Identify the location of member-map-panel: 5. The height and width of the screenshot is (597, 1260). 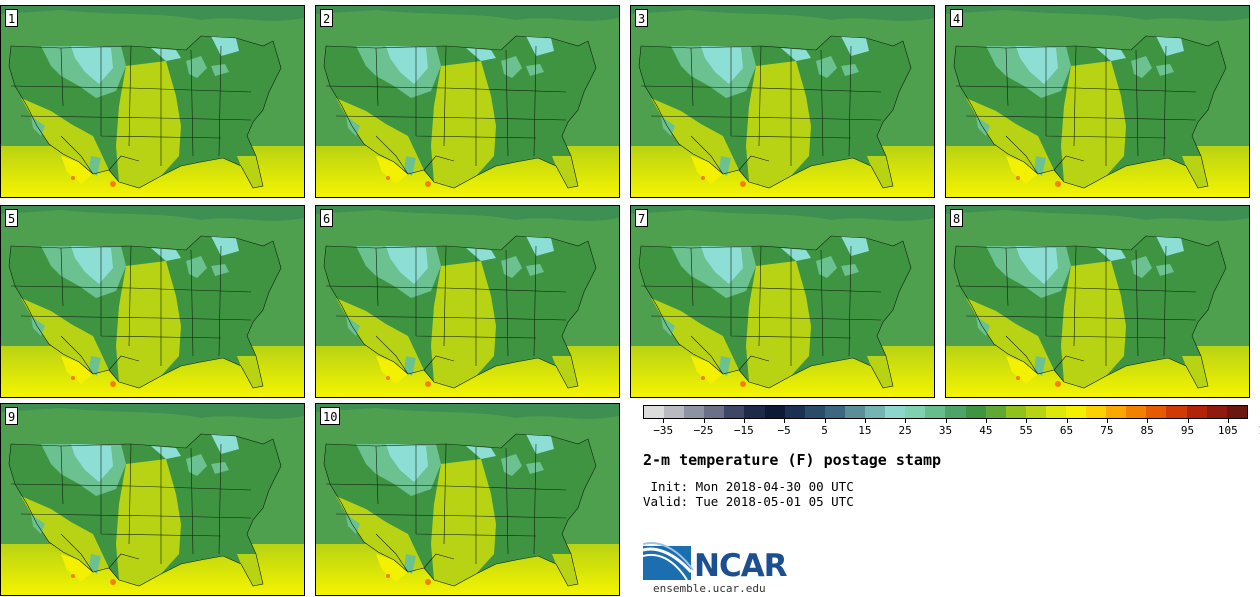
(152, 301).